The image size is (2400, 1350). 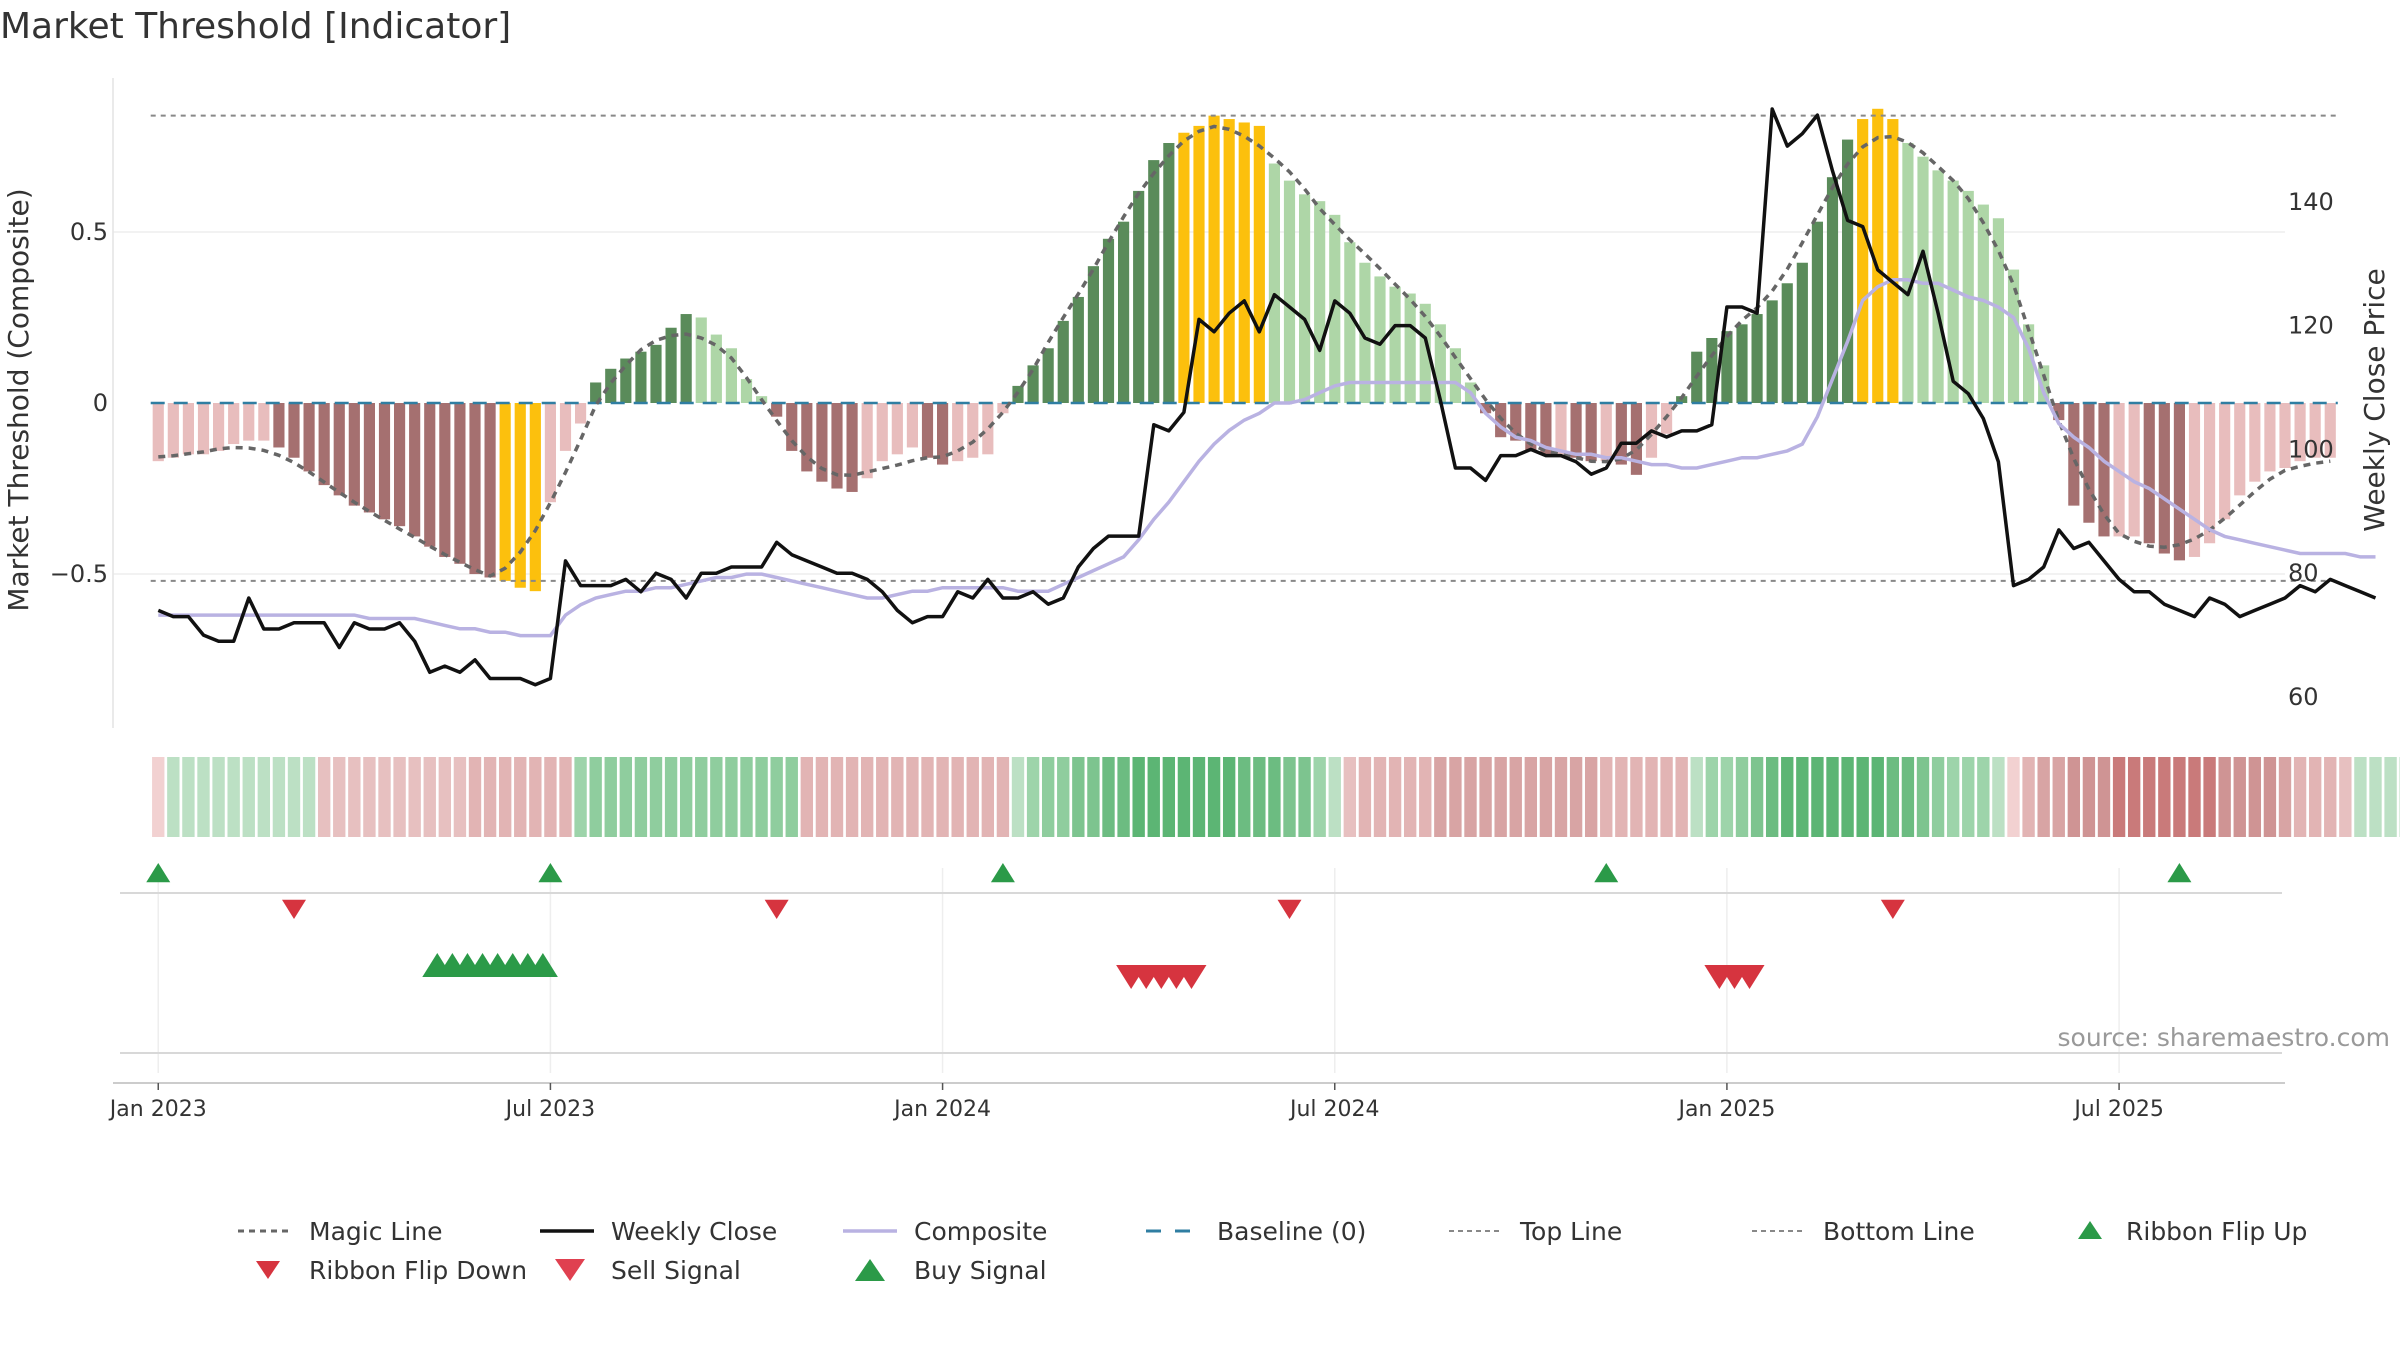 I want to click on y2-tick-label: 100, so click(x=2311, y=449).